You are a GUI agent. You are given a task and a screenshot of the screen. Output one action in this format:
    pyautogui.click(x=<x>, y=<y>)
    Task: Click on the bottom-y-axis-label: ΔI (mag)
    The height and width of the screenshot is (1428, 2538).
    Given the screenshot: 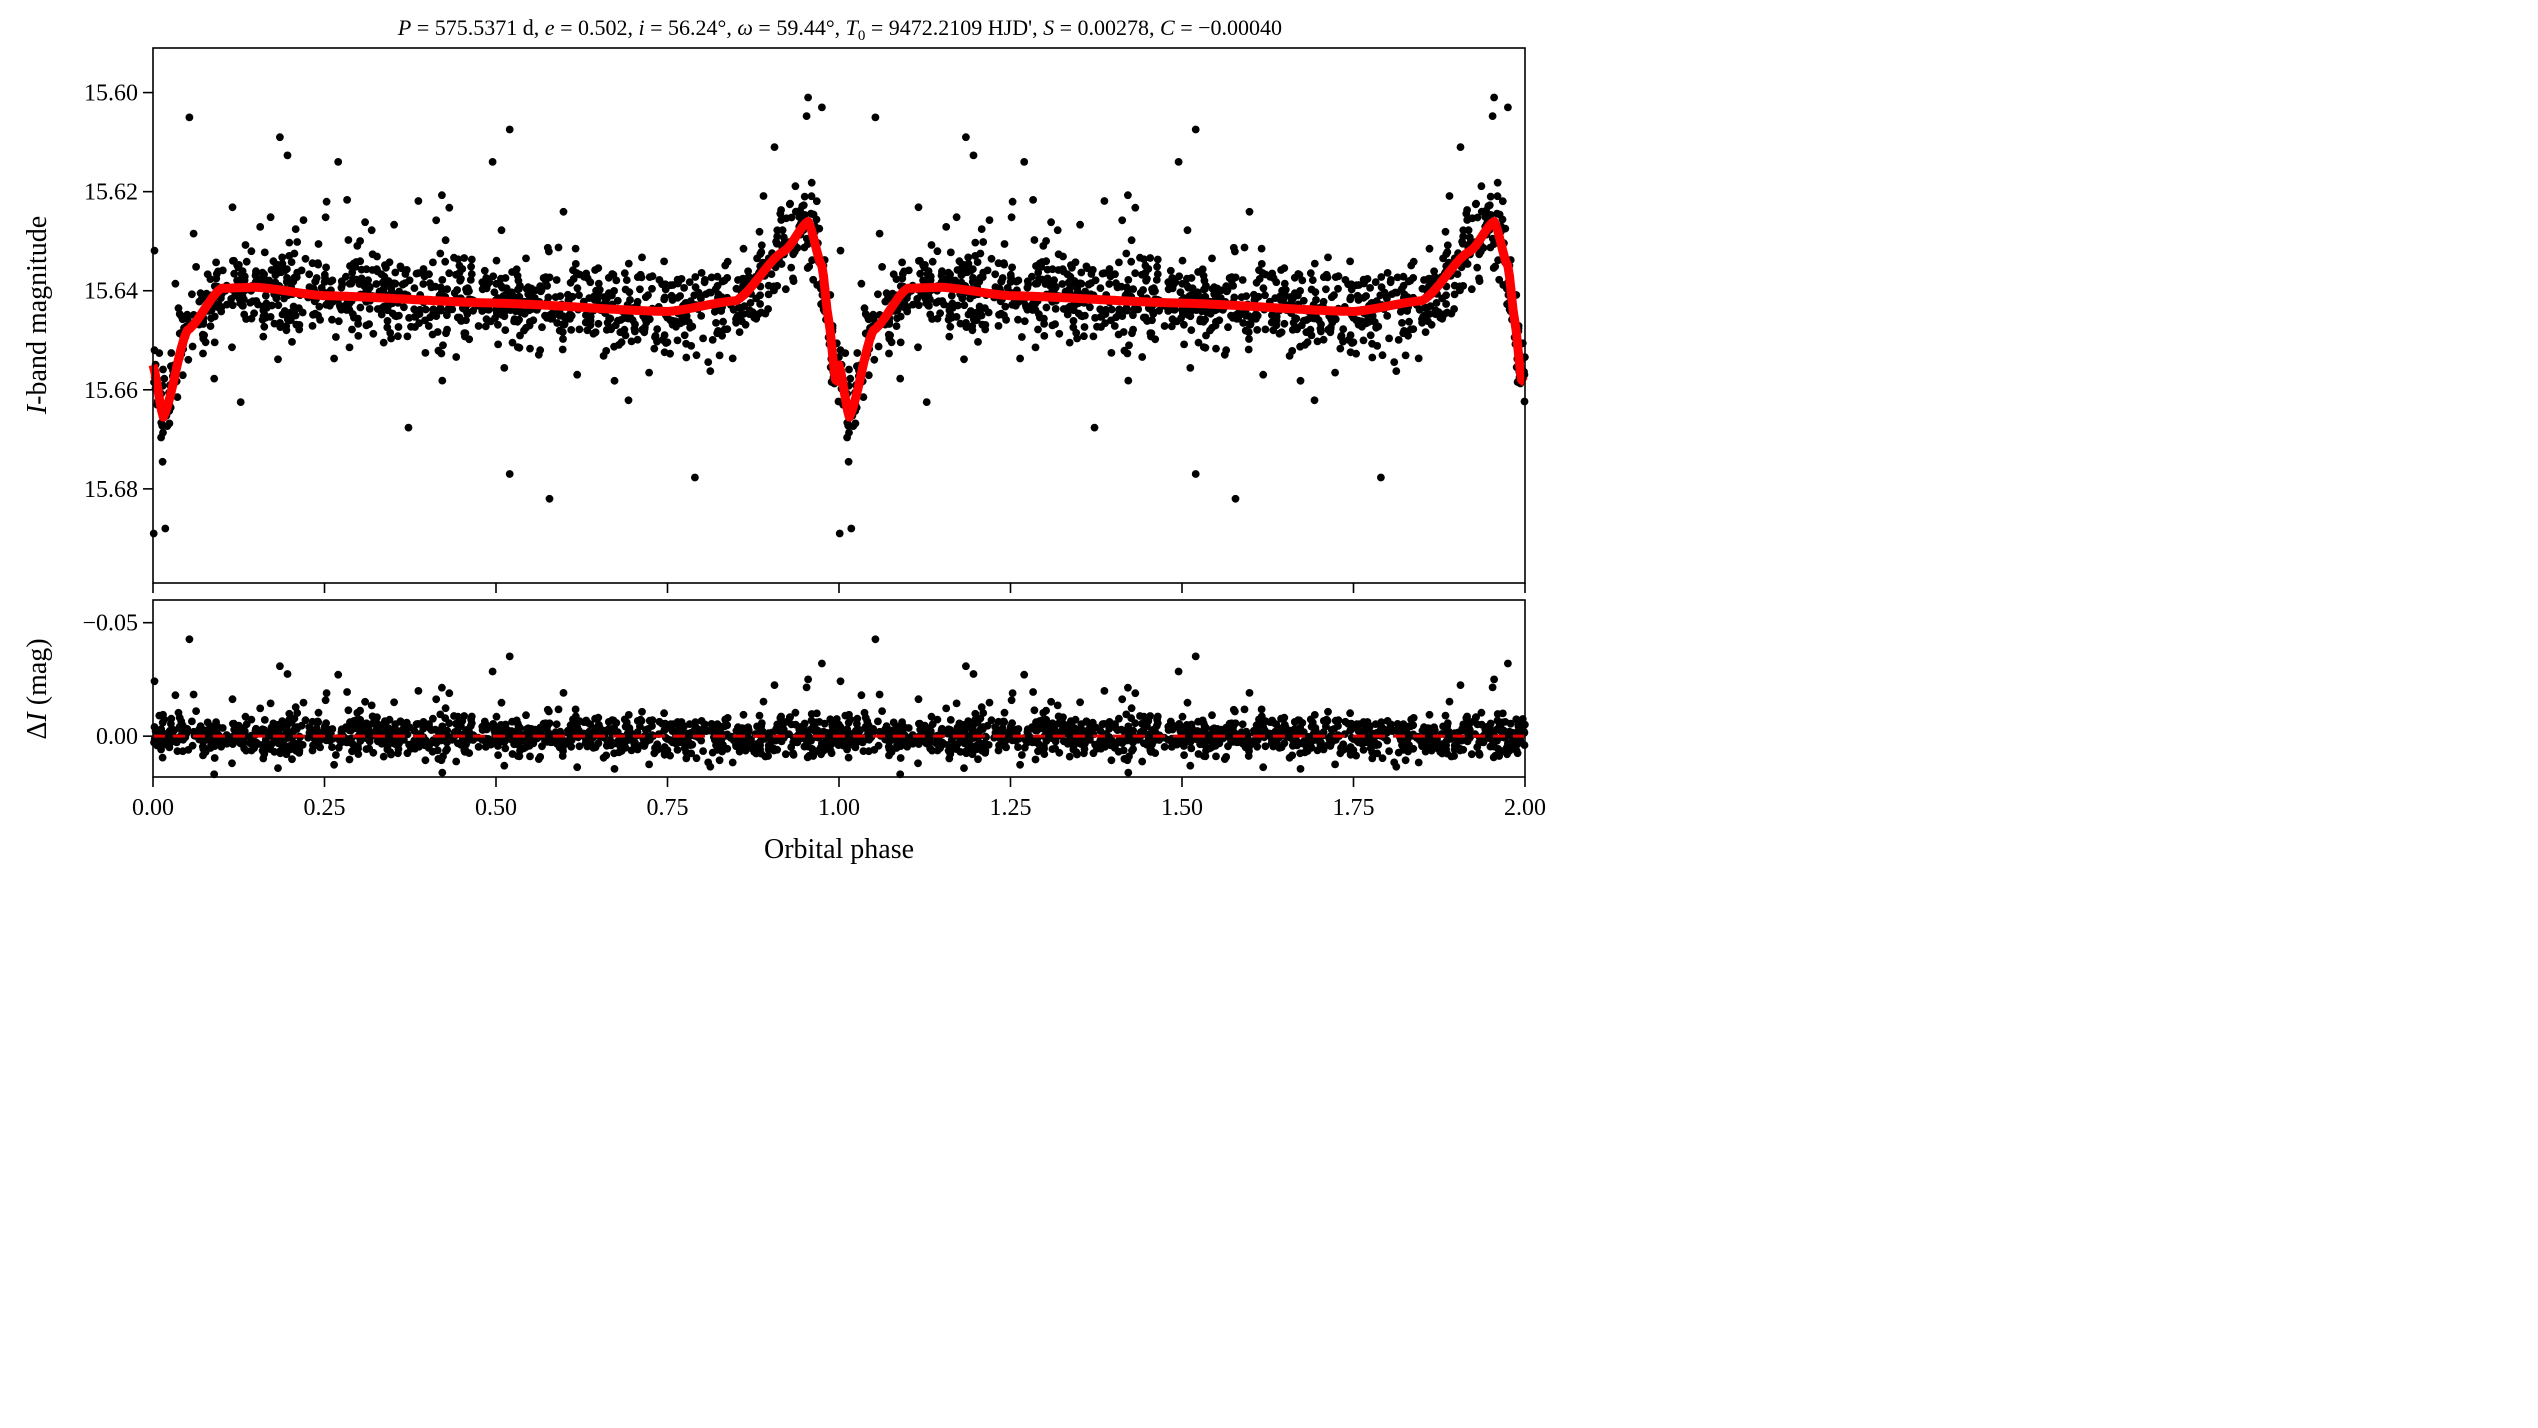 What is the action you would take?
    pyautogui.click(x=37, y=688)
    